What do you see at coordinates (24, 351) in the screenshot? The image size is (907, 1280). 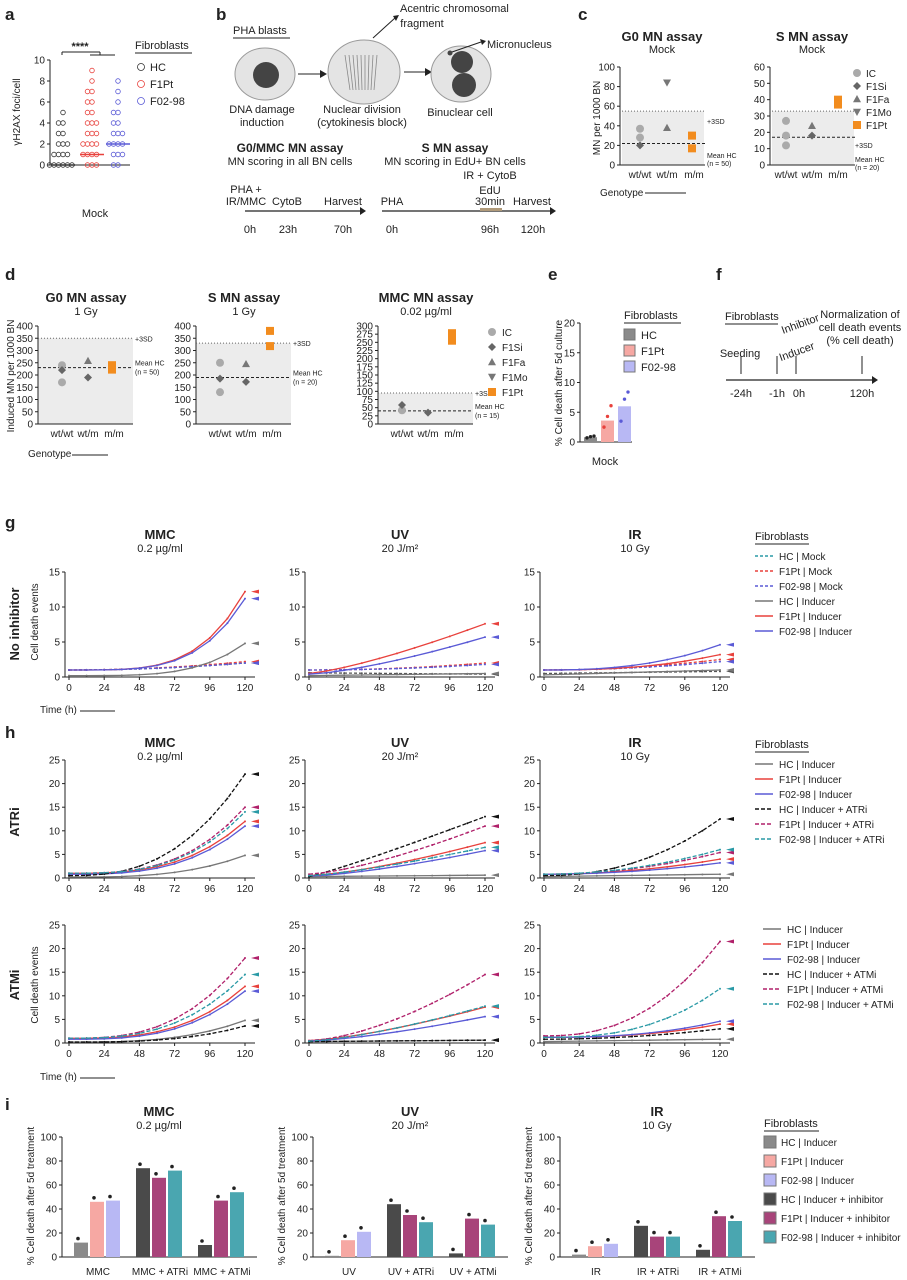 I see `y-tick-label: 300` at bounding box center [24, 351].